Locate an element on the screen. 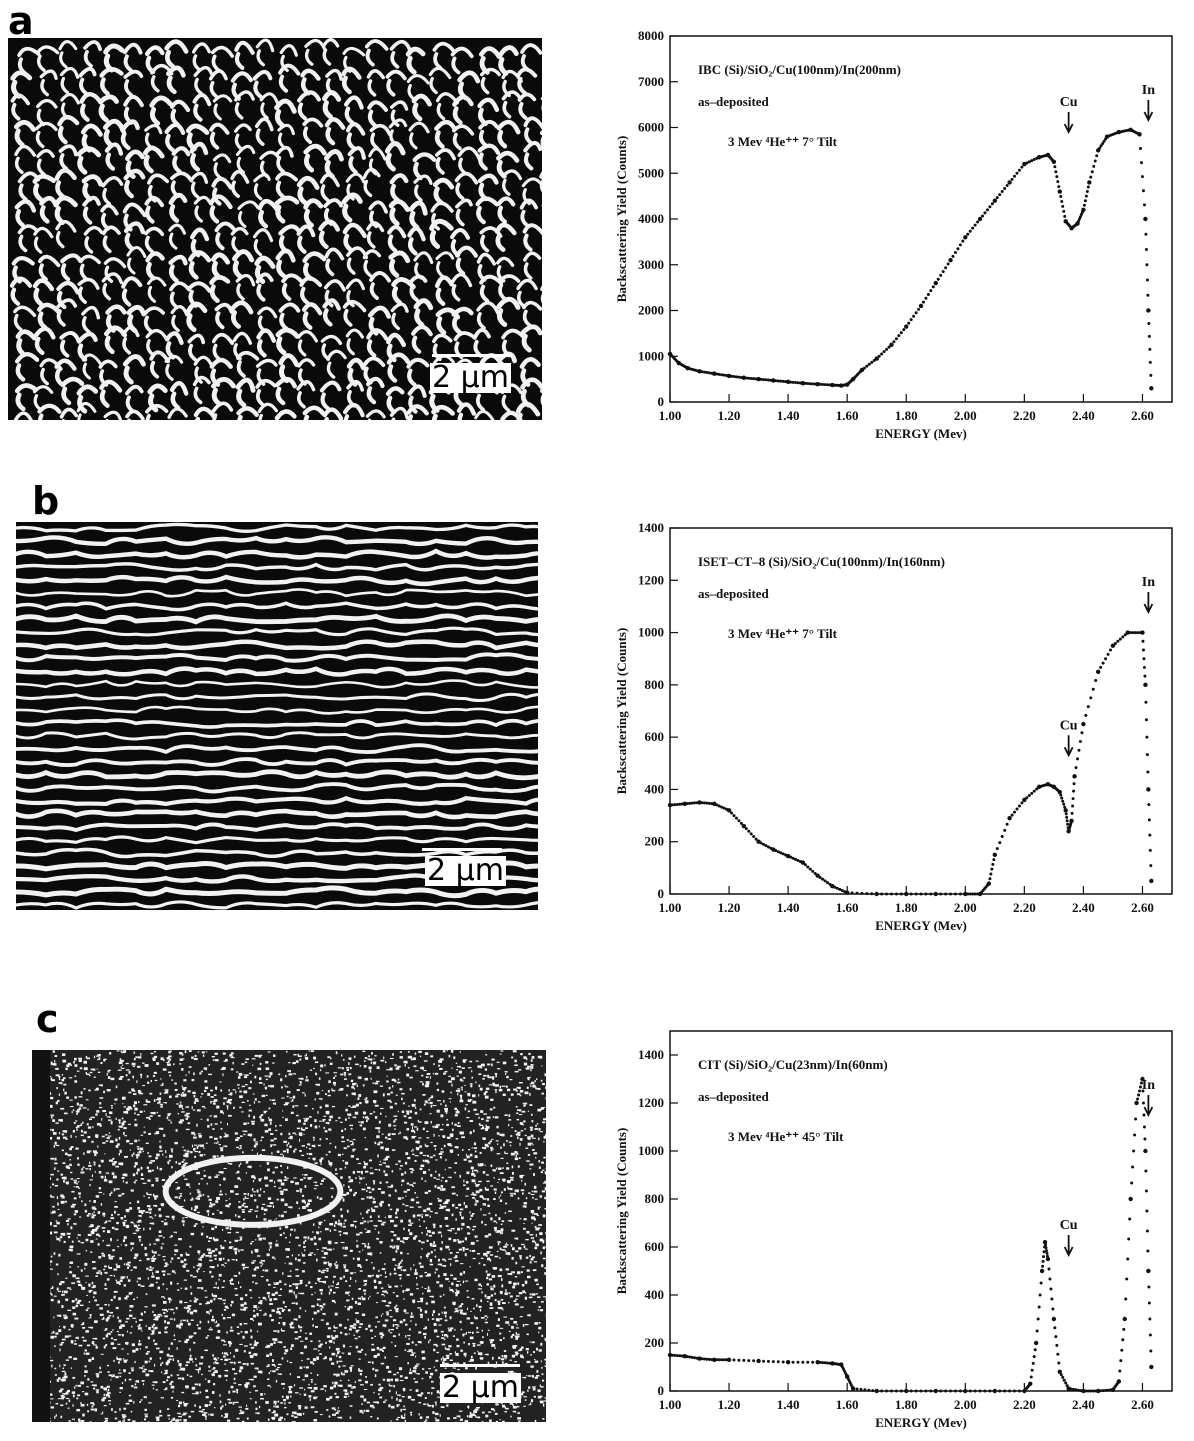  chart-title: CIT (Si)/SiO₂/Cu(23nm)/In(60nm) is located at coordinates (793, 1064).